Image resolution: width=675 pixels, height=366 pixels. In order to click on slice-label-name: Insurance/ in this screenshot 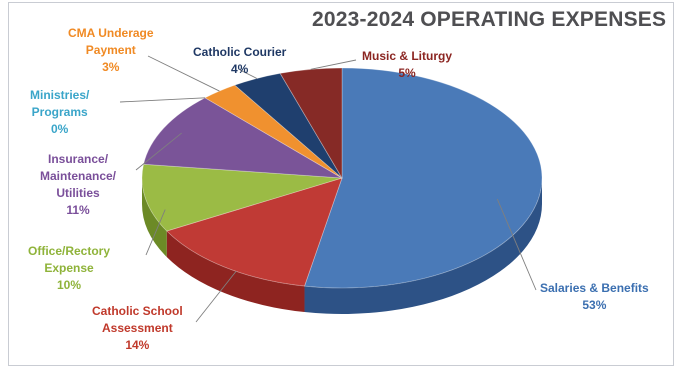, I will do `click(78, 159)`.